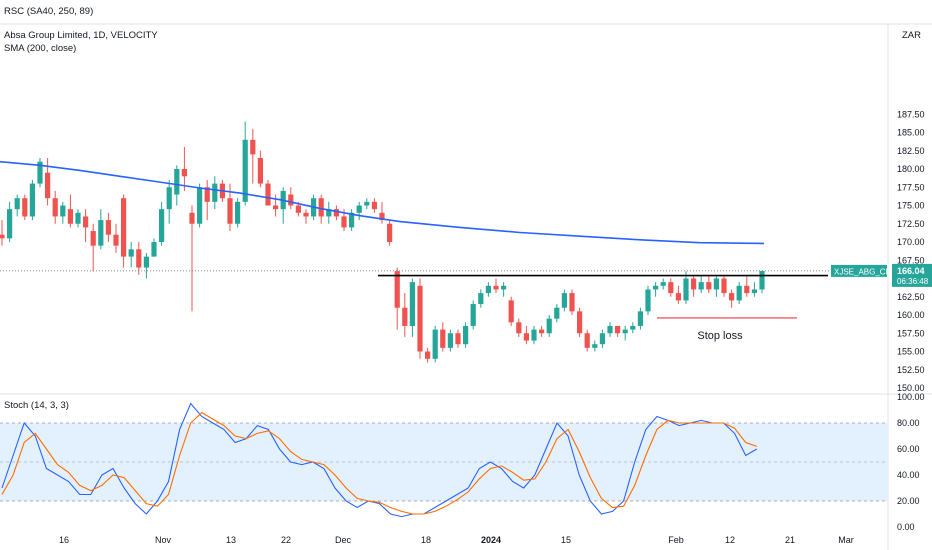 Image resolution: width=932 pixels, height=550 pixels. Describe the element at coordinates (730, 540) in the screenshot. I see `date-tick-label: 12` at that location.